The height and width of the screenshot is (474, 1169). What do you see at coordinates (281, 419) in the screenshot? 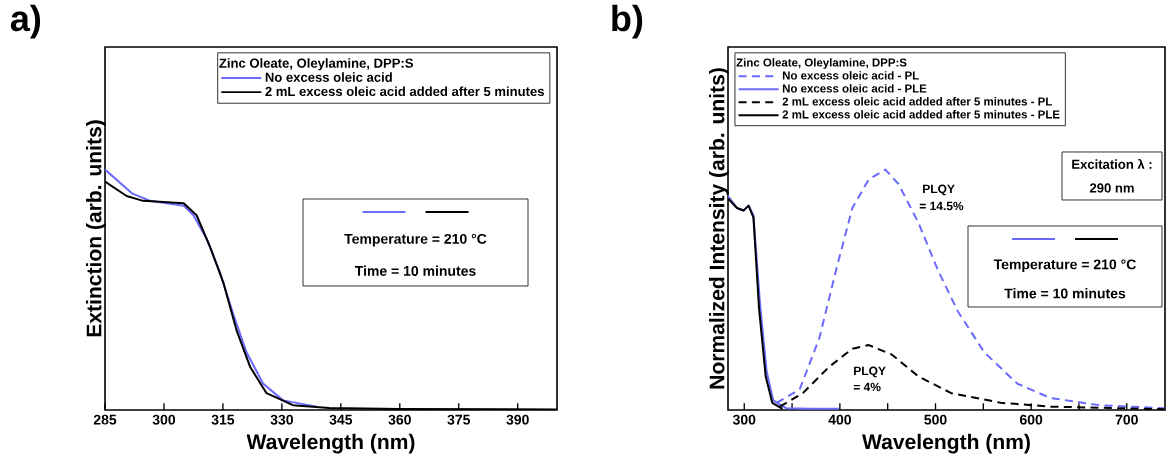
I see `x-tick-label: 330` at bounding box center [281, 419].